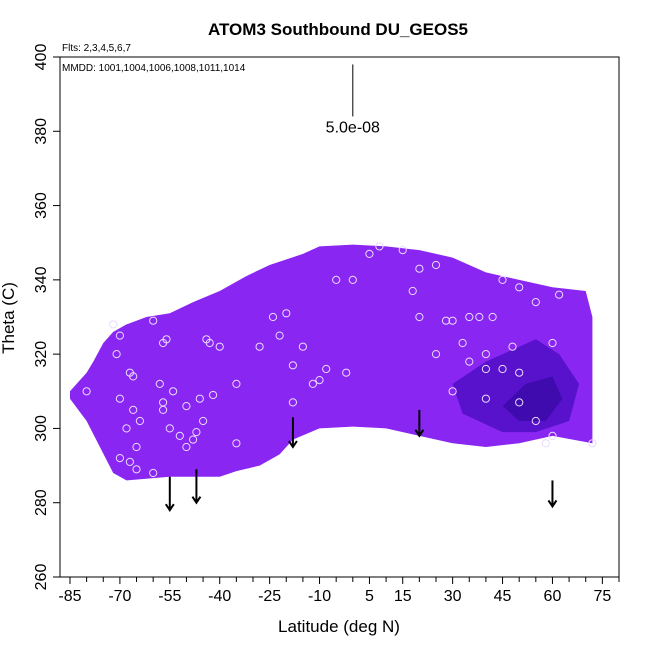 The width and height of the screenshot is (650, 650). What do you see at coordinates (403, 596) in the screenshot?
I see `x-tick-label: 15` at bounding box center [403, 596].